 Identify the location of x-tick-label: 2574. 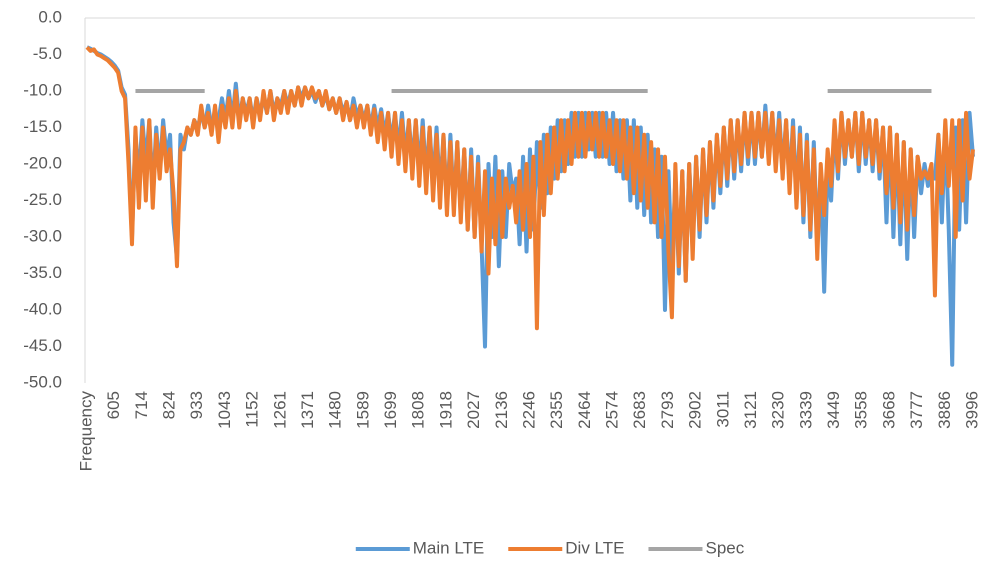
(612, 410).